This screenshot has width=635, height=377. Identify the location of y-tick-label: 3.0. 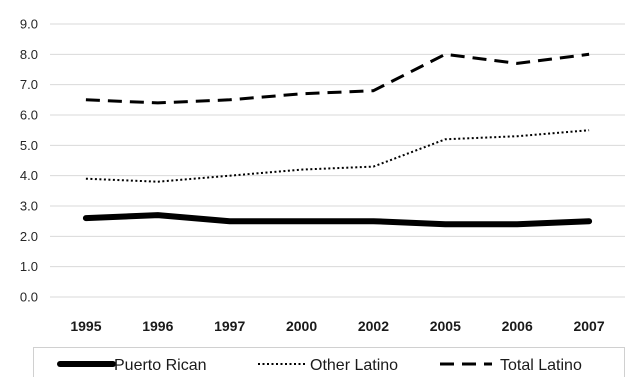
(29, 206).